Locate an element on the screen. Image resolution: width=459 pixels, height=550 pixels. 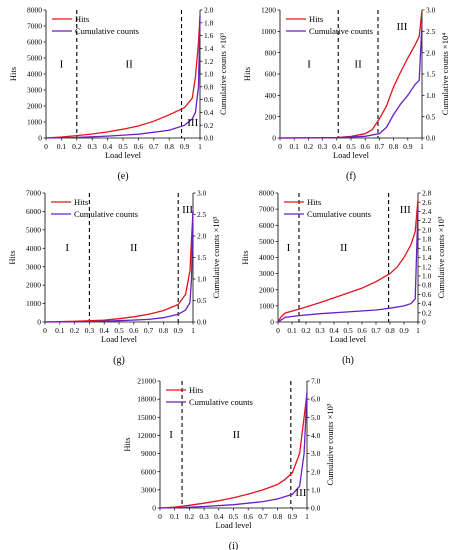
y2-tick-label: 3.0 is located at coordinates (316, 453).